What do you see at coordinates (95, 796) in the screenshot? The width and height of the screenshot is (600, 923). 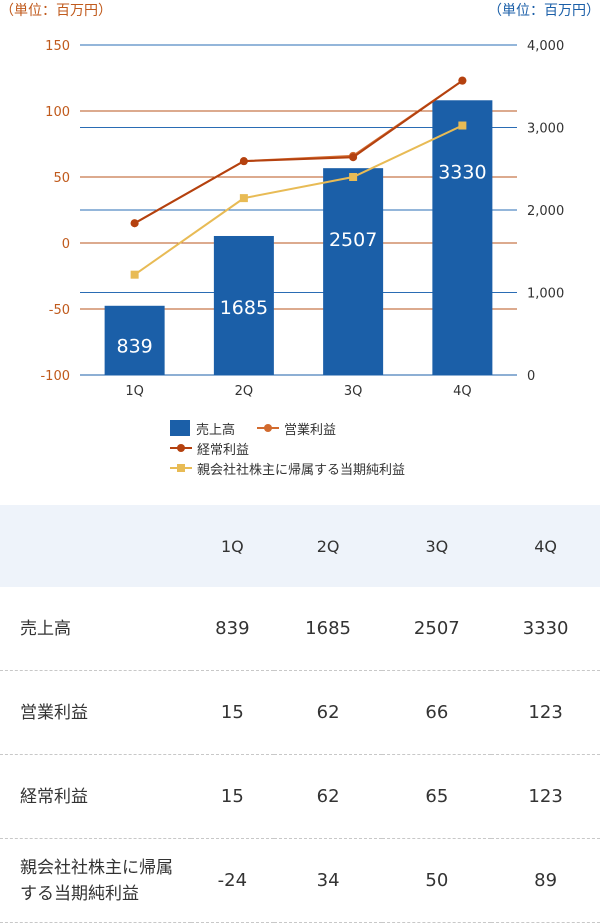 I see `row-label: 経常利益` at bounding box center [95, 796].